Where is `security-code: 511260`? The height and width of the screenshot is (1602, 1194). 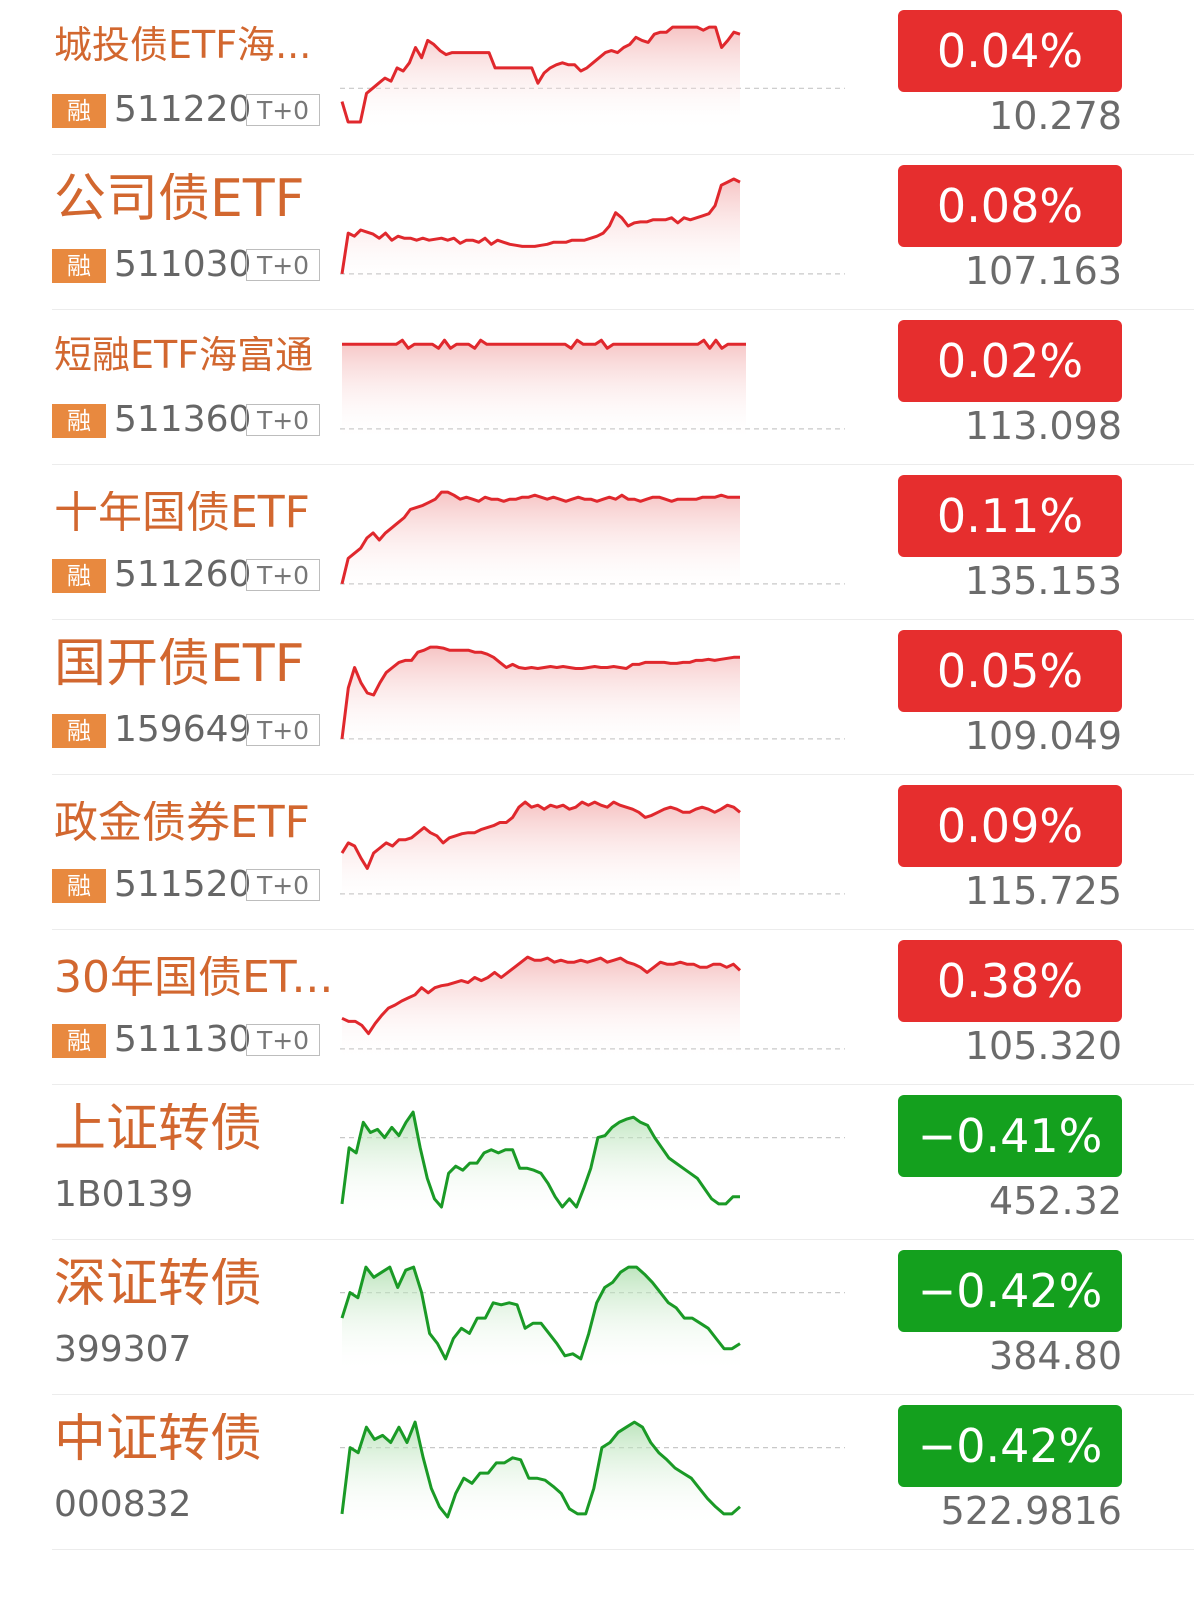
security-code: 511260 is located at coordinates (183, 574).